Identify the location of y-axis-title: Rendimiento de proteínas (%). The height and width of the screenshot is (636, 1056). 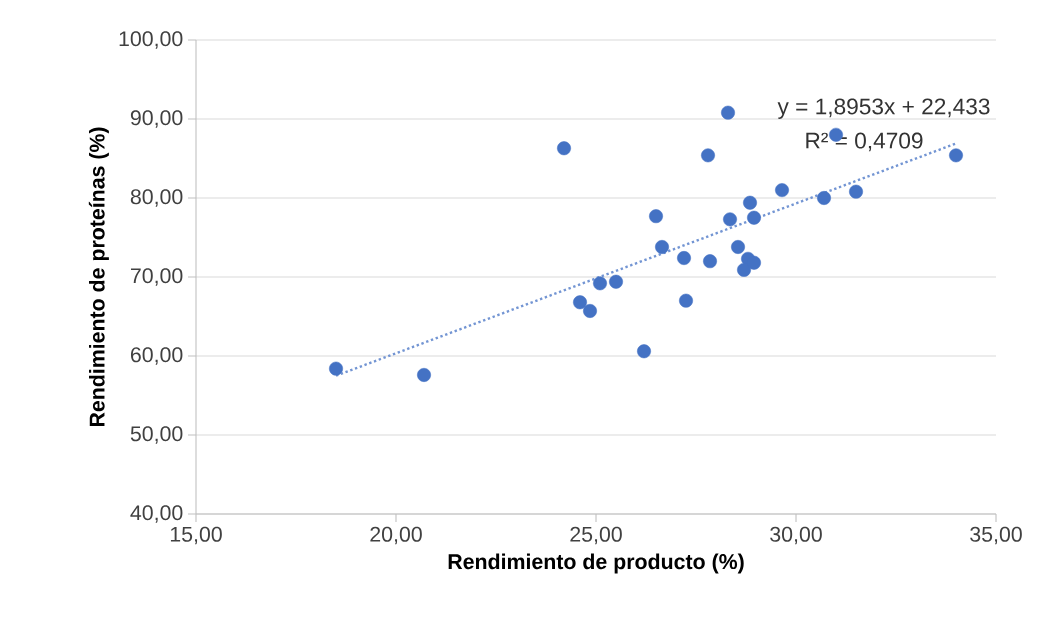
(98, 277).